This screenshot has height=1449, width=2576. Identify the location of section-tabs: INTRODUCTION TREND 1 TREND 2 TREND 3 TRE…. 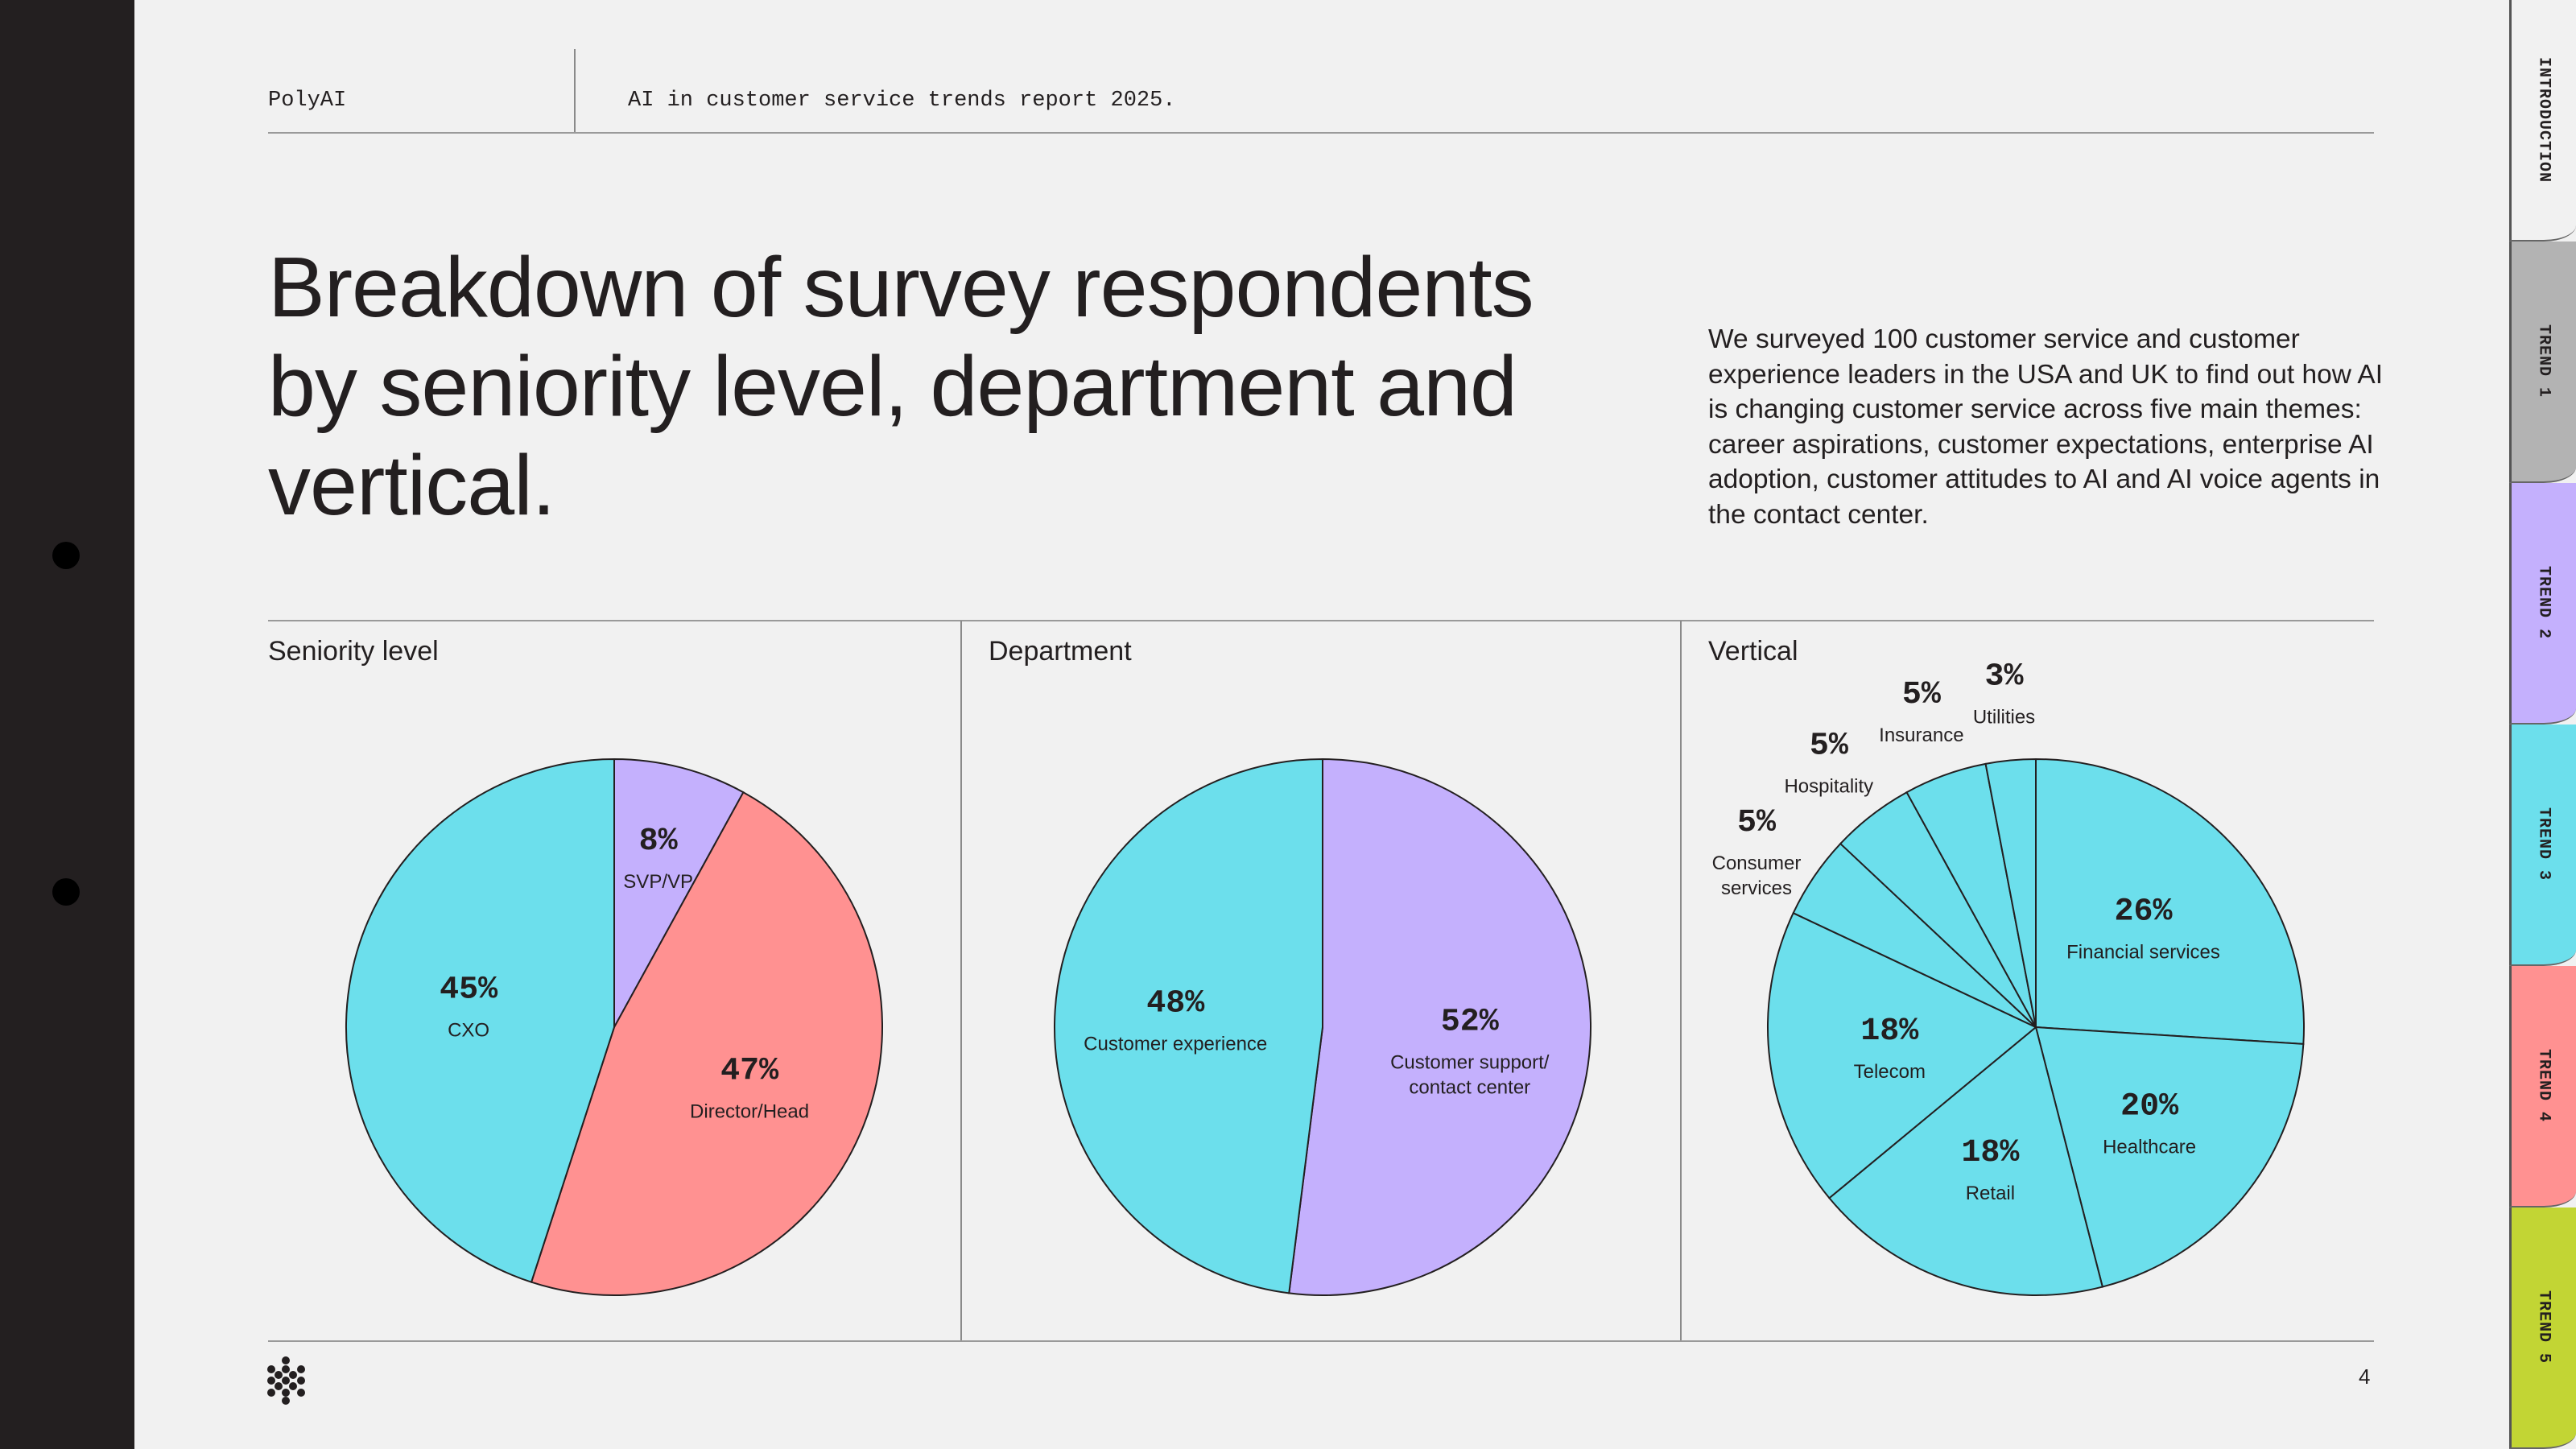
(2542, 724).